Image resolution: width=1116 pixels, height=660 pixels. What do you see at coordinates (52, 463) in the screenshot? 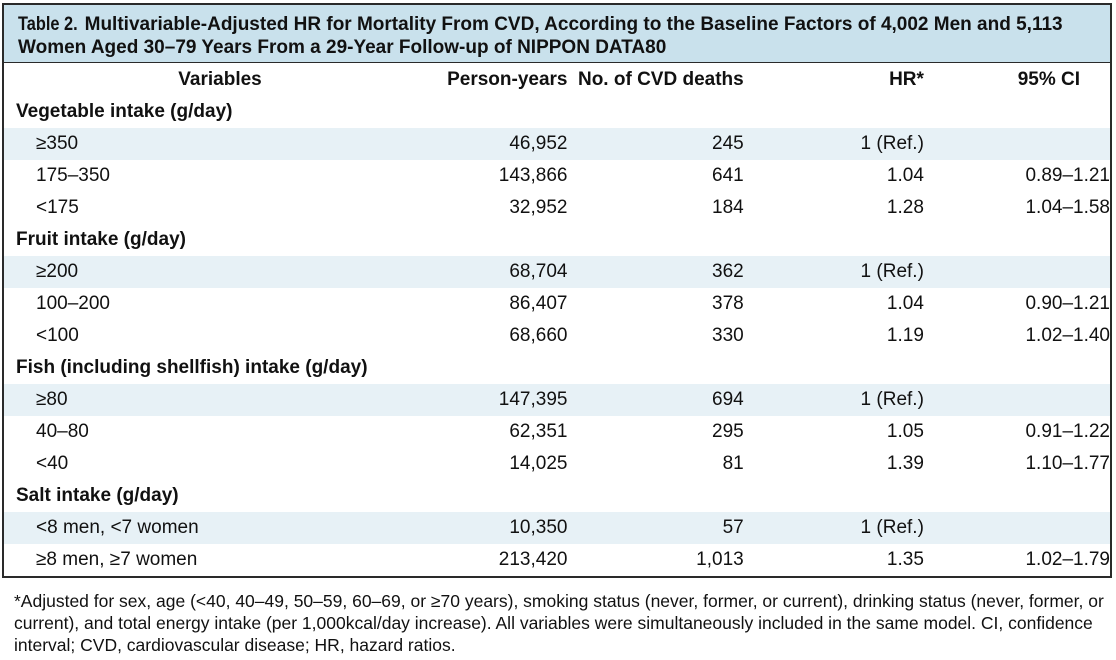
I see `cell-variable: <40` at bounding box center [52, 463].